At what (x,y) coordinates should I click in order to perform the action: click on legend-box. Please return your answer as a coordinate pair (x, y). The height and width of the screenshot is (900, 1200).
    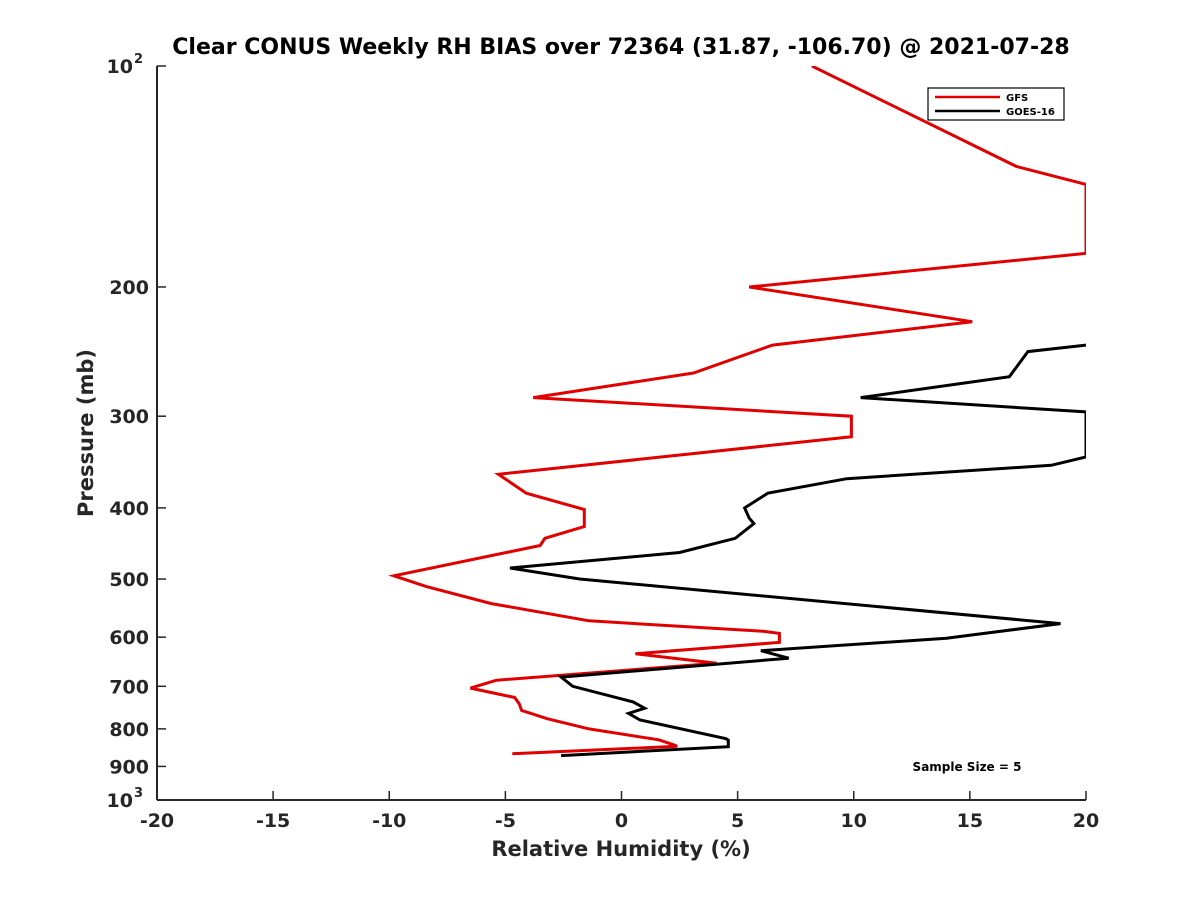
    Looking at the image, I should click on (996, 104).